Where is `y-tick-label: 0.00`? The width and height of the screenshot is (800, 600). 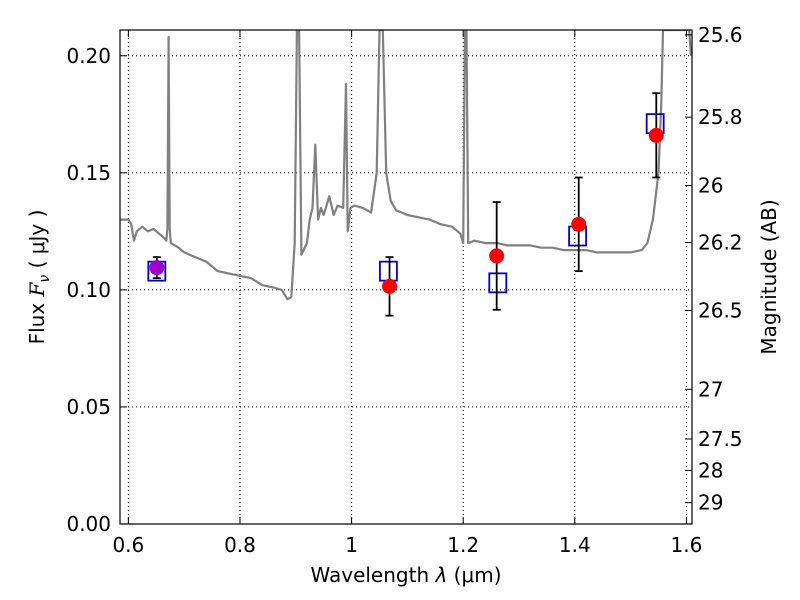 y-tick-label: 0.00 is located at coordinates (88, 524).